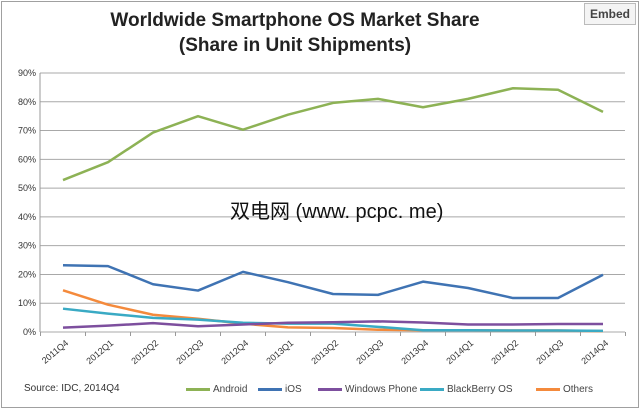 The height and width of the screenshot is (409, 640). Describe the element at coordinates (55, 352) in the screenshot. I see `x-tick-label: 2011Q4` at that location.